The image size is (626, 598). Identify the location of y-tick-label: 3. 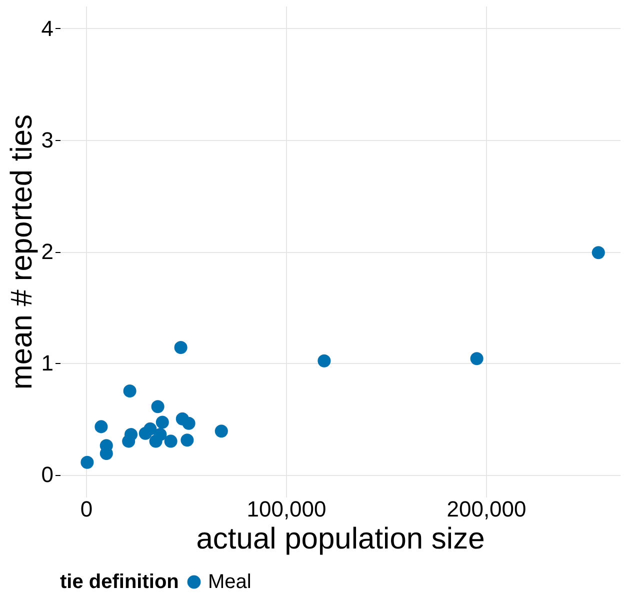
(47, 139).